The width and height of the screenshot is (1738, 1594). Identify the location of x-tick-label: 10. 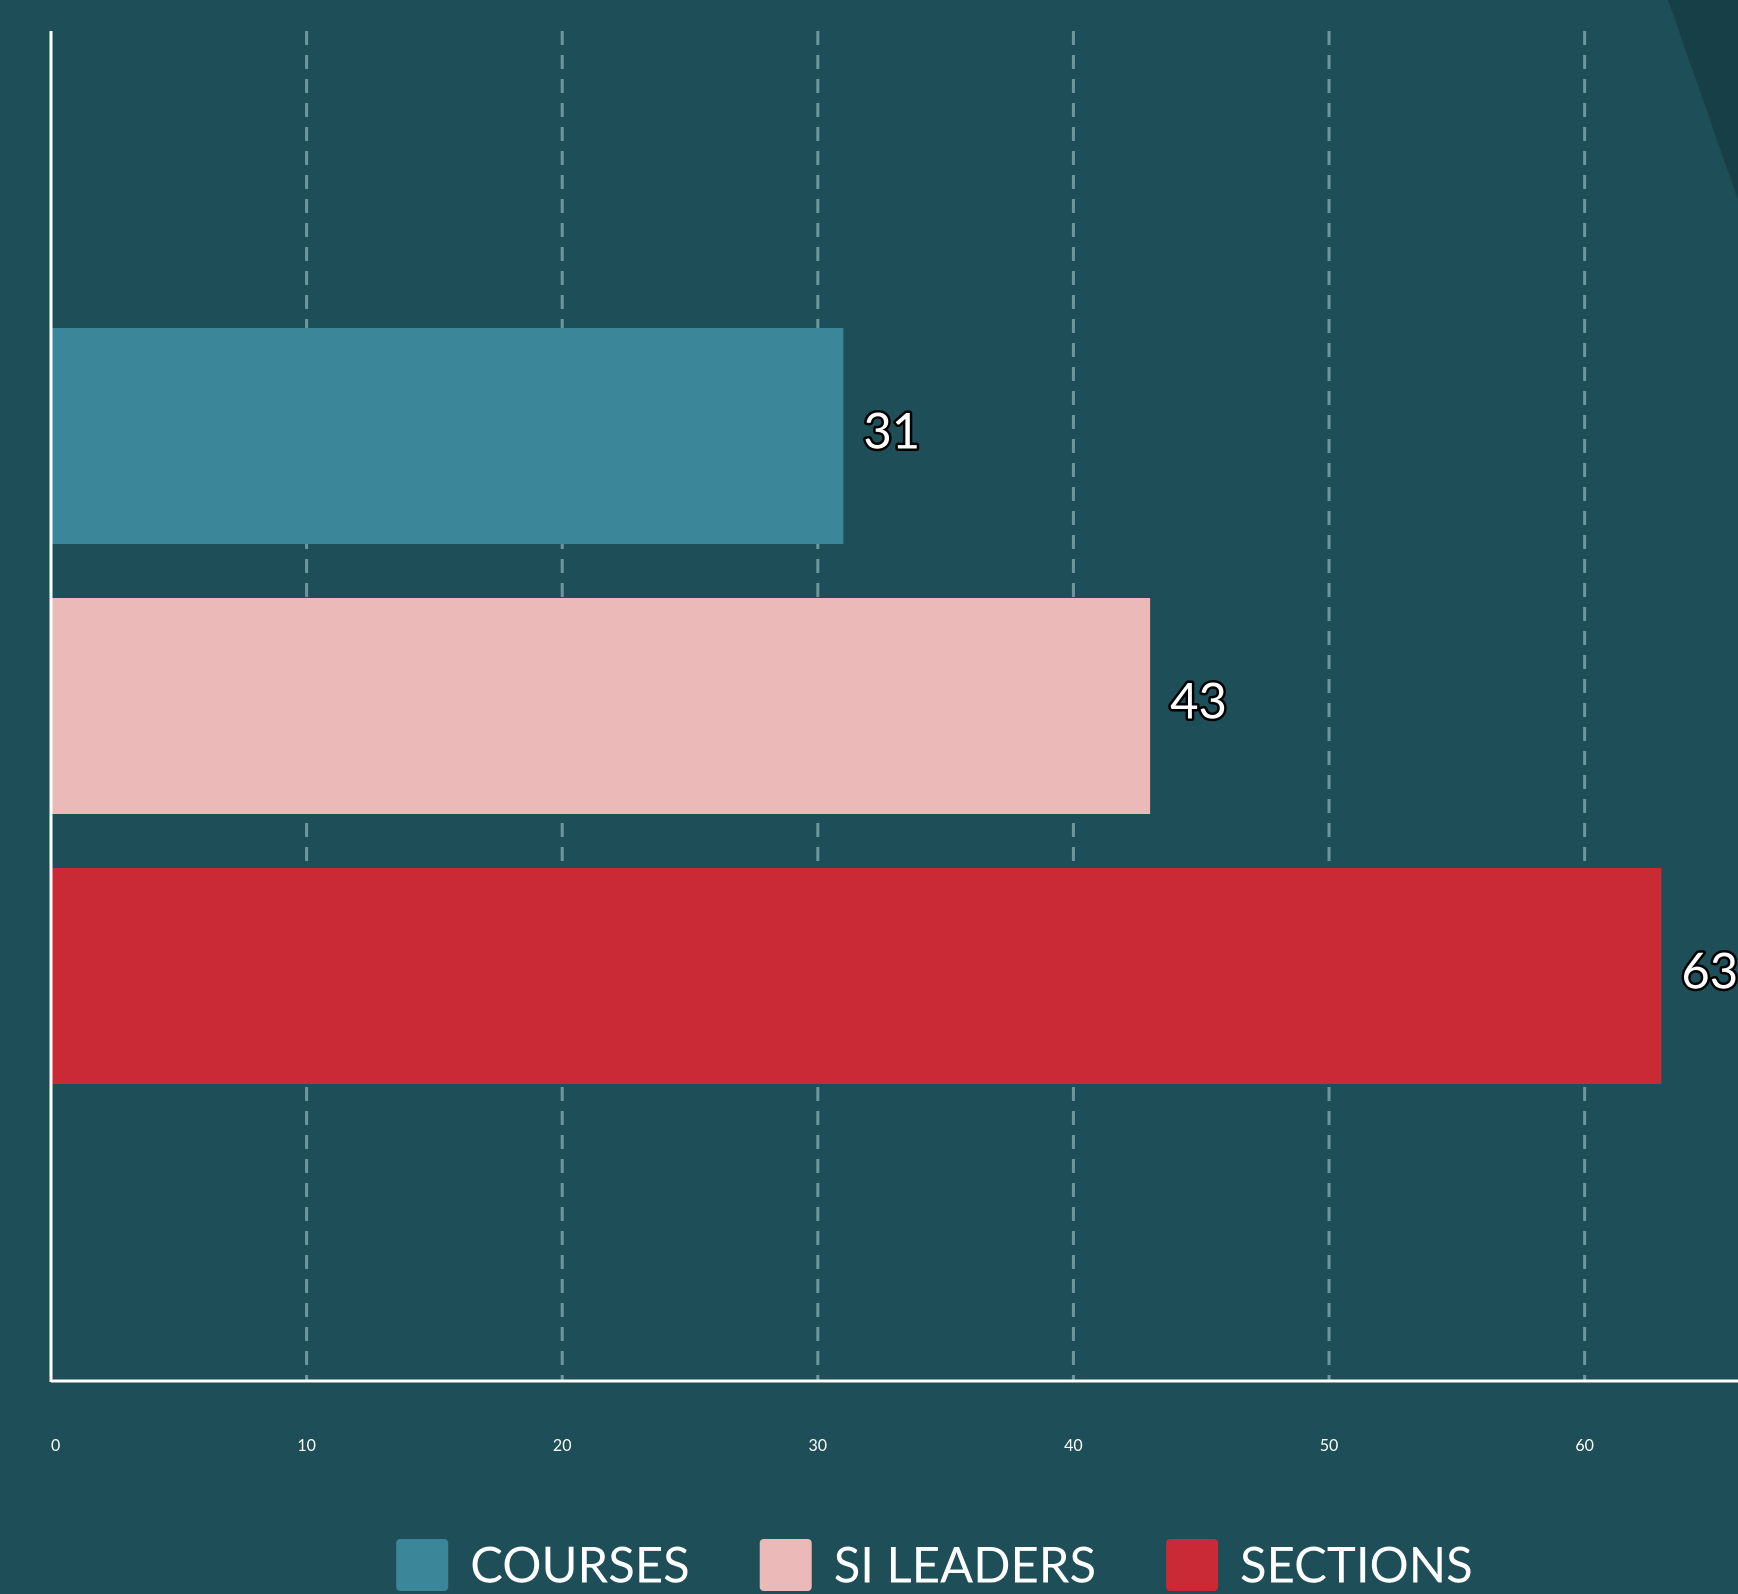
(306, 1445).